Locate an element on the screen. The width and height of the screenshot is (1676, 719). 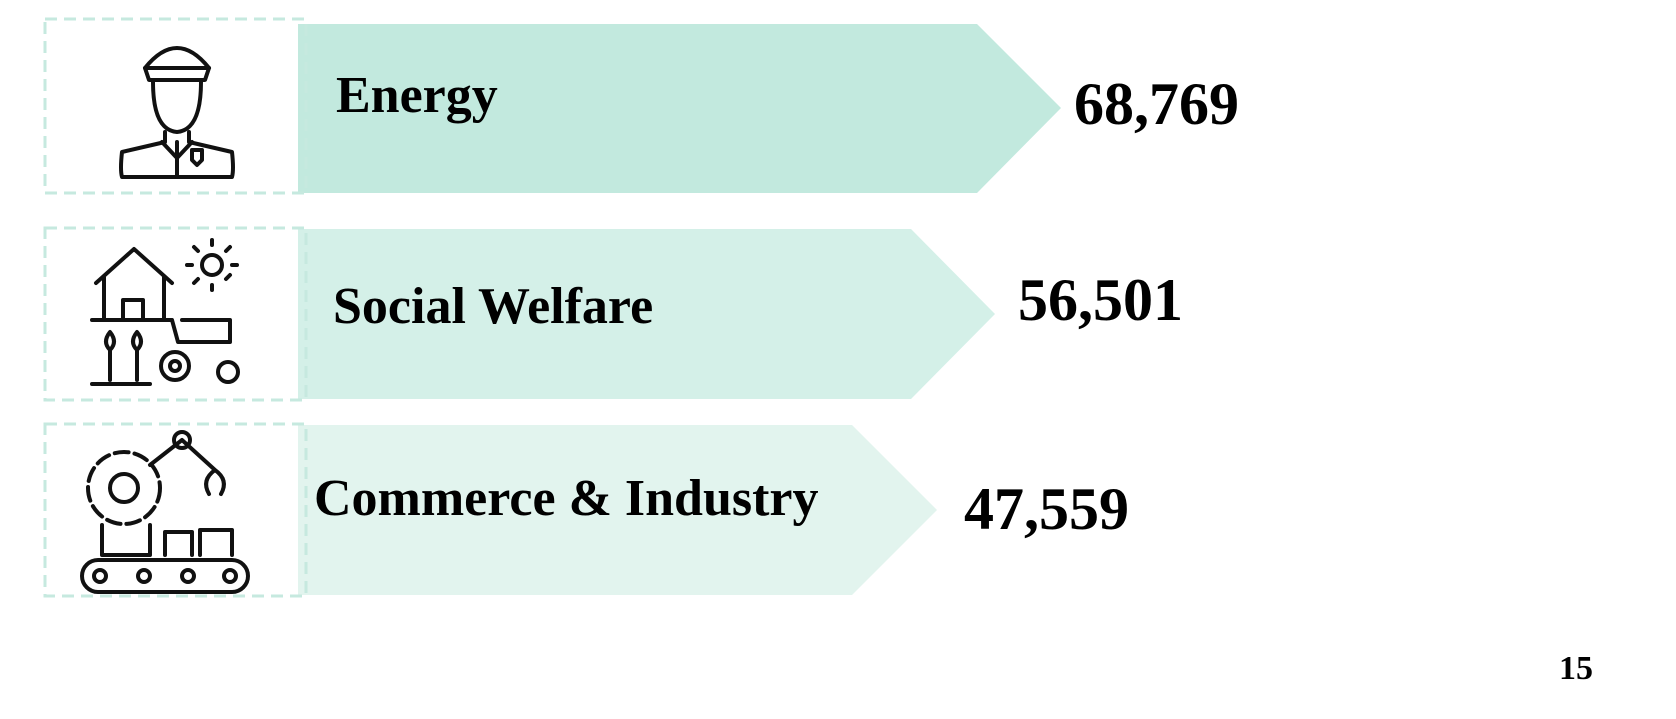
officer-icon is located at coordinates (177, 112).